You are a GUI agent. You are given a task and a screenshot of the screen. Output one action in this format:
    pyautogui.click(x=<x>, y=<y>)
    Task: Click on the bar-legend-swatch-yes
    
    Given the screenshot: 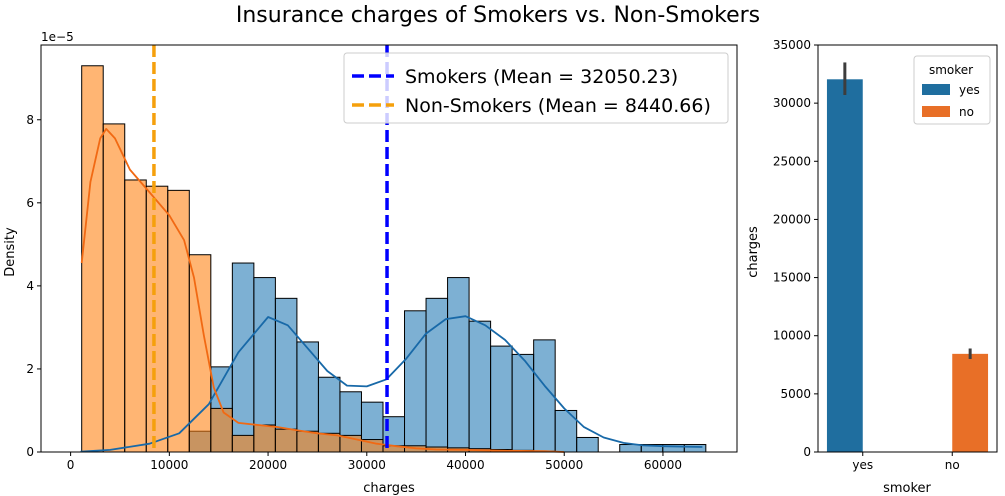 What is the action you would take?
    pyautogui.click(x=936, y=89)
    